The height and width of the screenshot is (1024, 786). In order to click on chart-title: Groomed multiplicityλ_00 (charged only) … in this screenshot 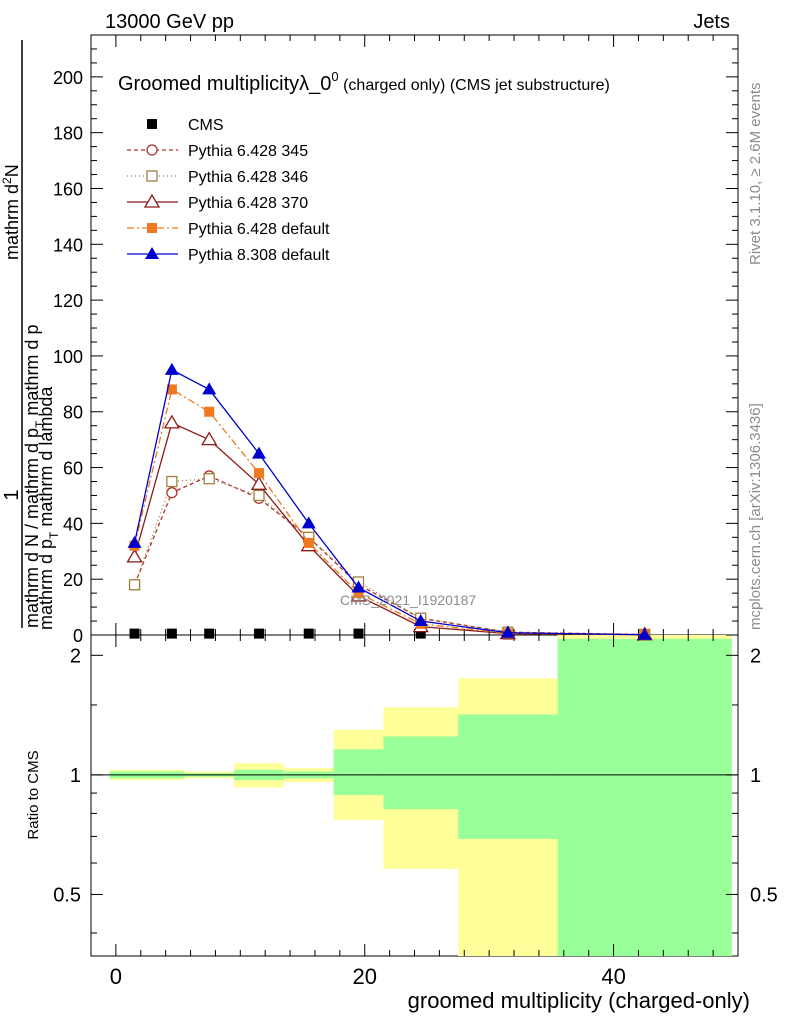, I will do `click(364, 82)`.